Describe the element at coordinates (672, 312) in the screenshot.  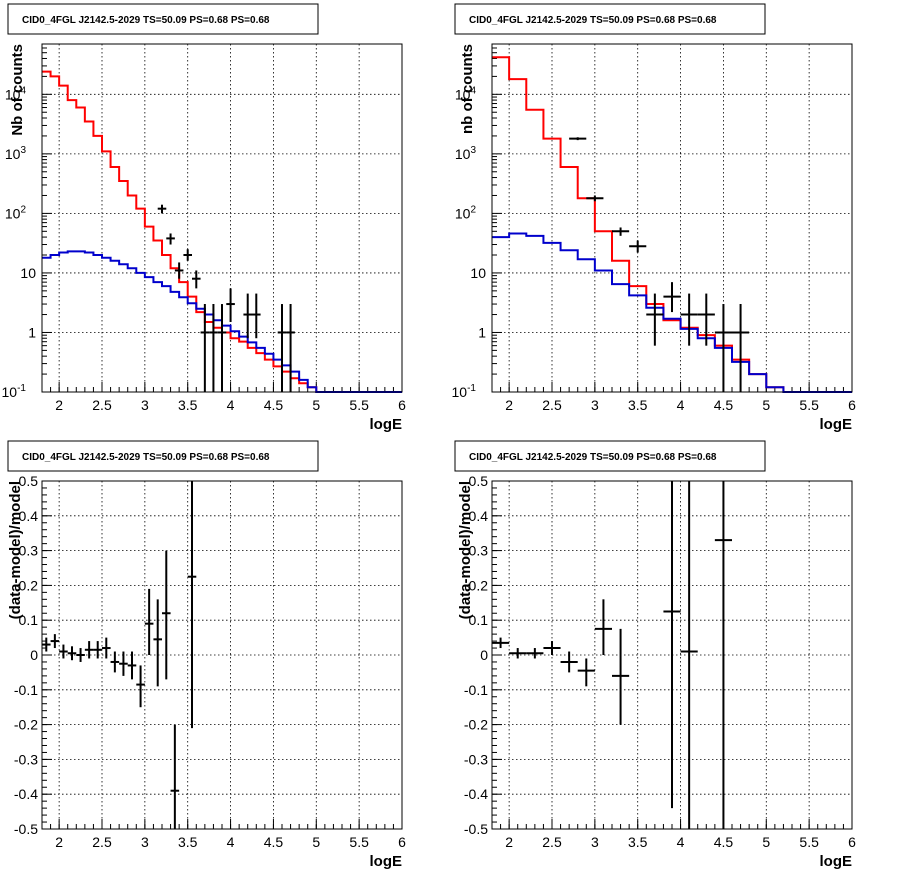
I see `source-model-line` at that location.